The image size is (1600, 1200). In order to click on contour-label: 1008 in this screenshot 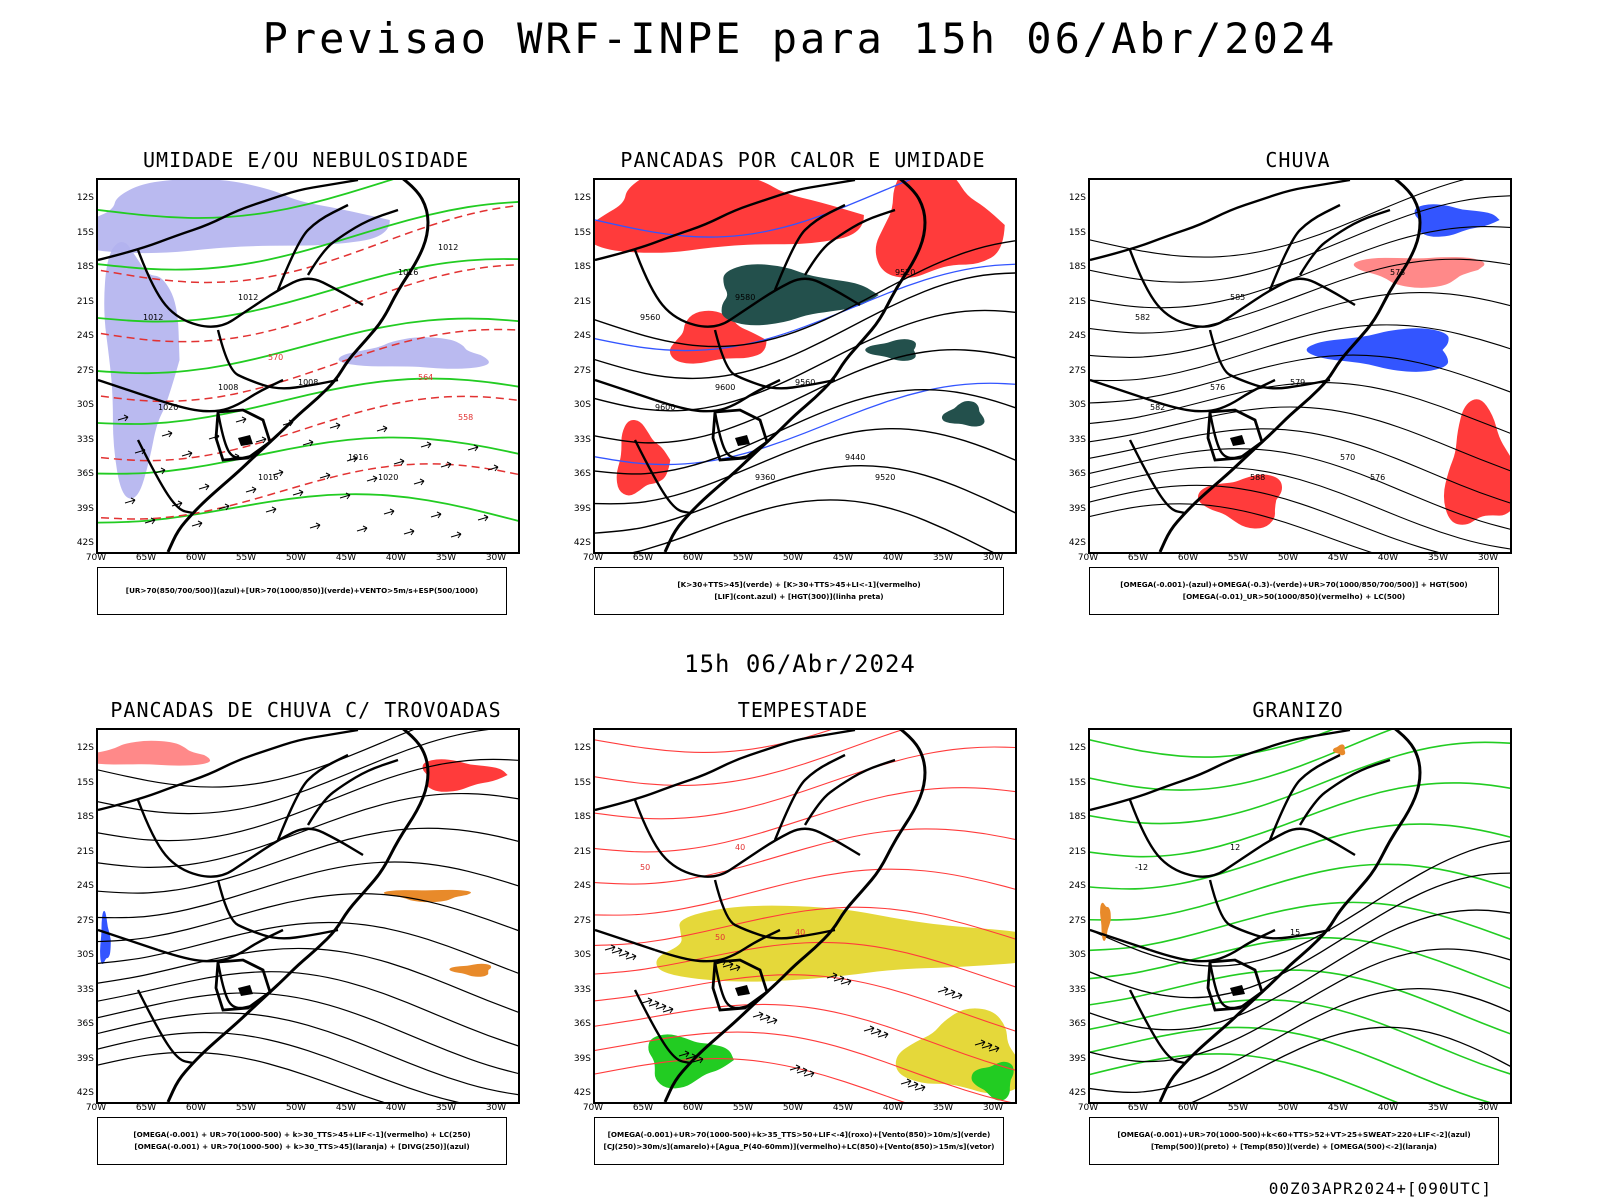, I will do `click(308, 382)`.